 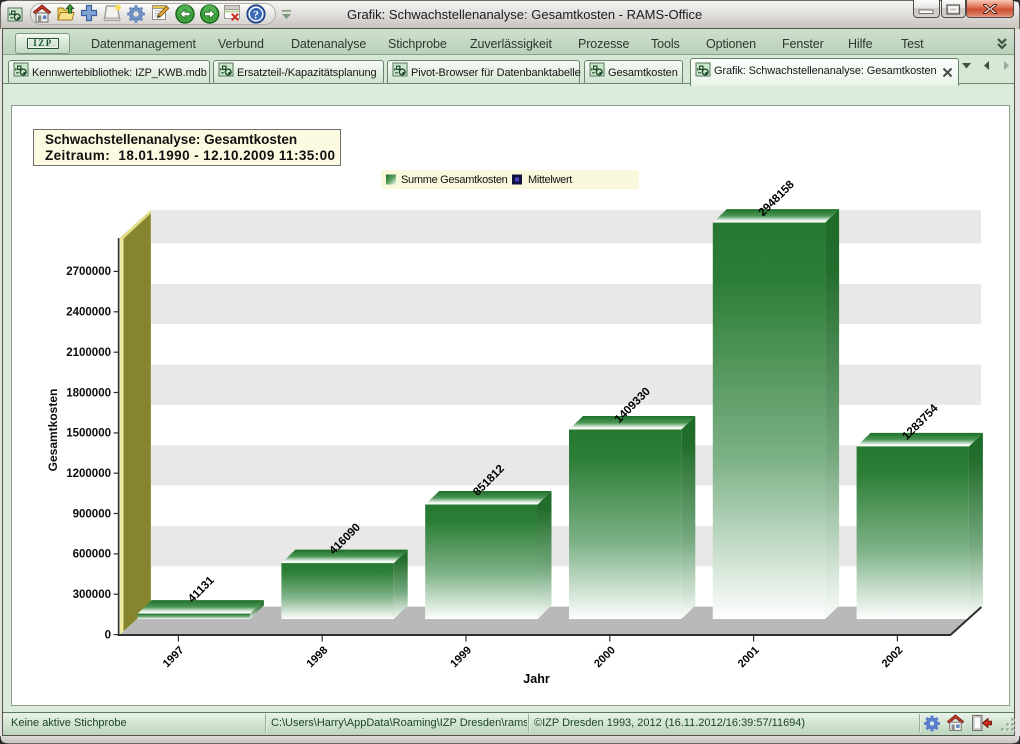 I want to click on svg-text: 1500000, so click(x=88, y=434).